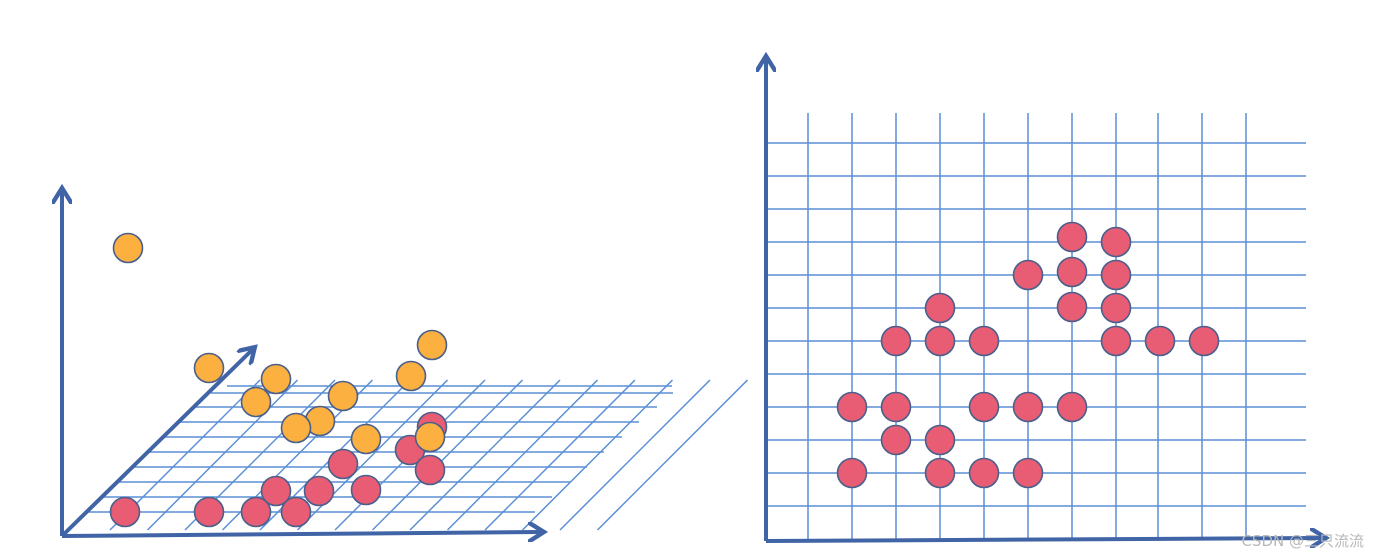 Image resolution: width=1380 pixels, height=559 pixels. Describe the element at coordinates (1028, 355) in the screenshot. I see `right-2d-grid-points` at that location.